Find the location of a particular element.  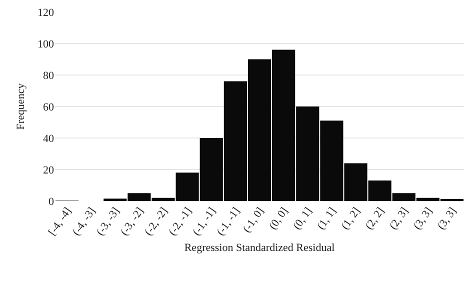

y-tick-label: 60 is located at coordinates (48, 107).